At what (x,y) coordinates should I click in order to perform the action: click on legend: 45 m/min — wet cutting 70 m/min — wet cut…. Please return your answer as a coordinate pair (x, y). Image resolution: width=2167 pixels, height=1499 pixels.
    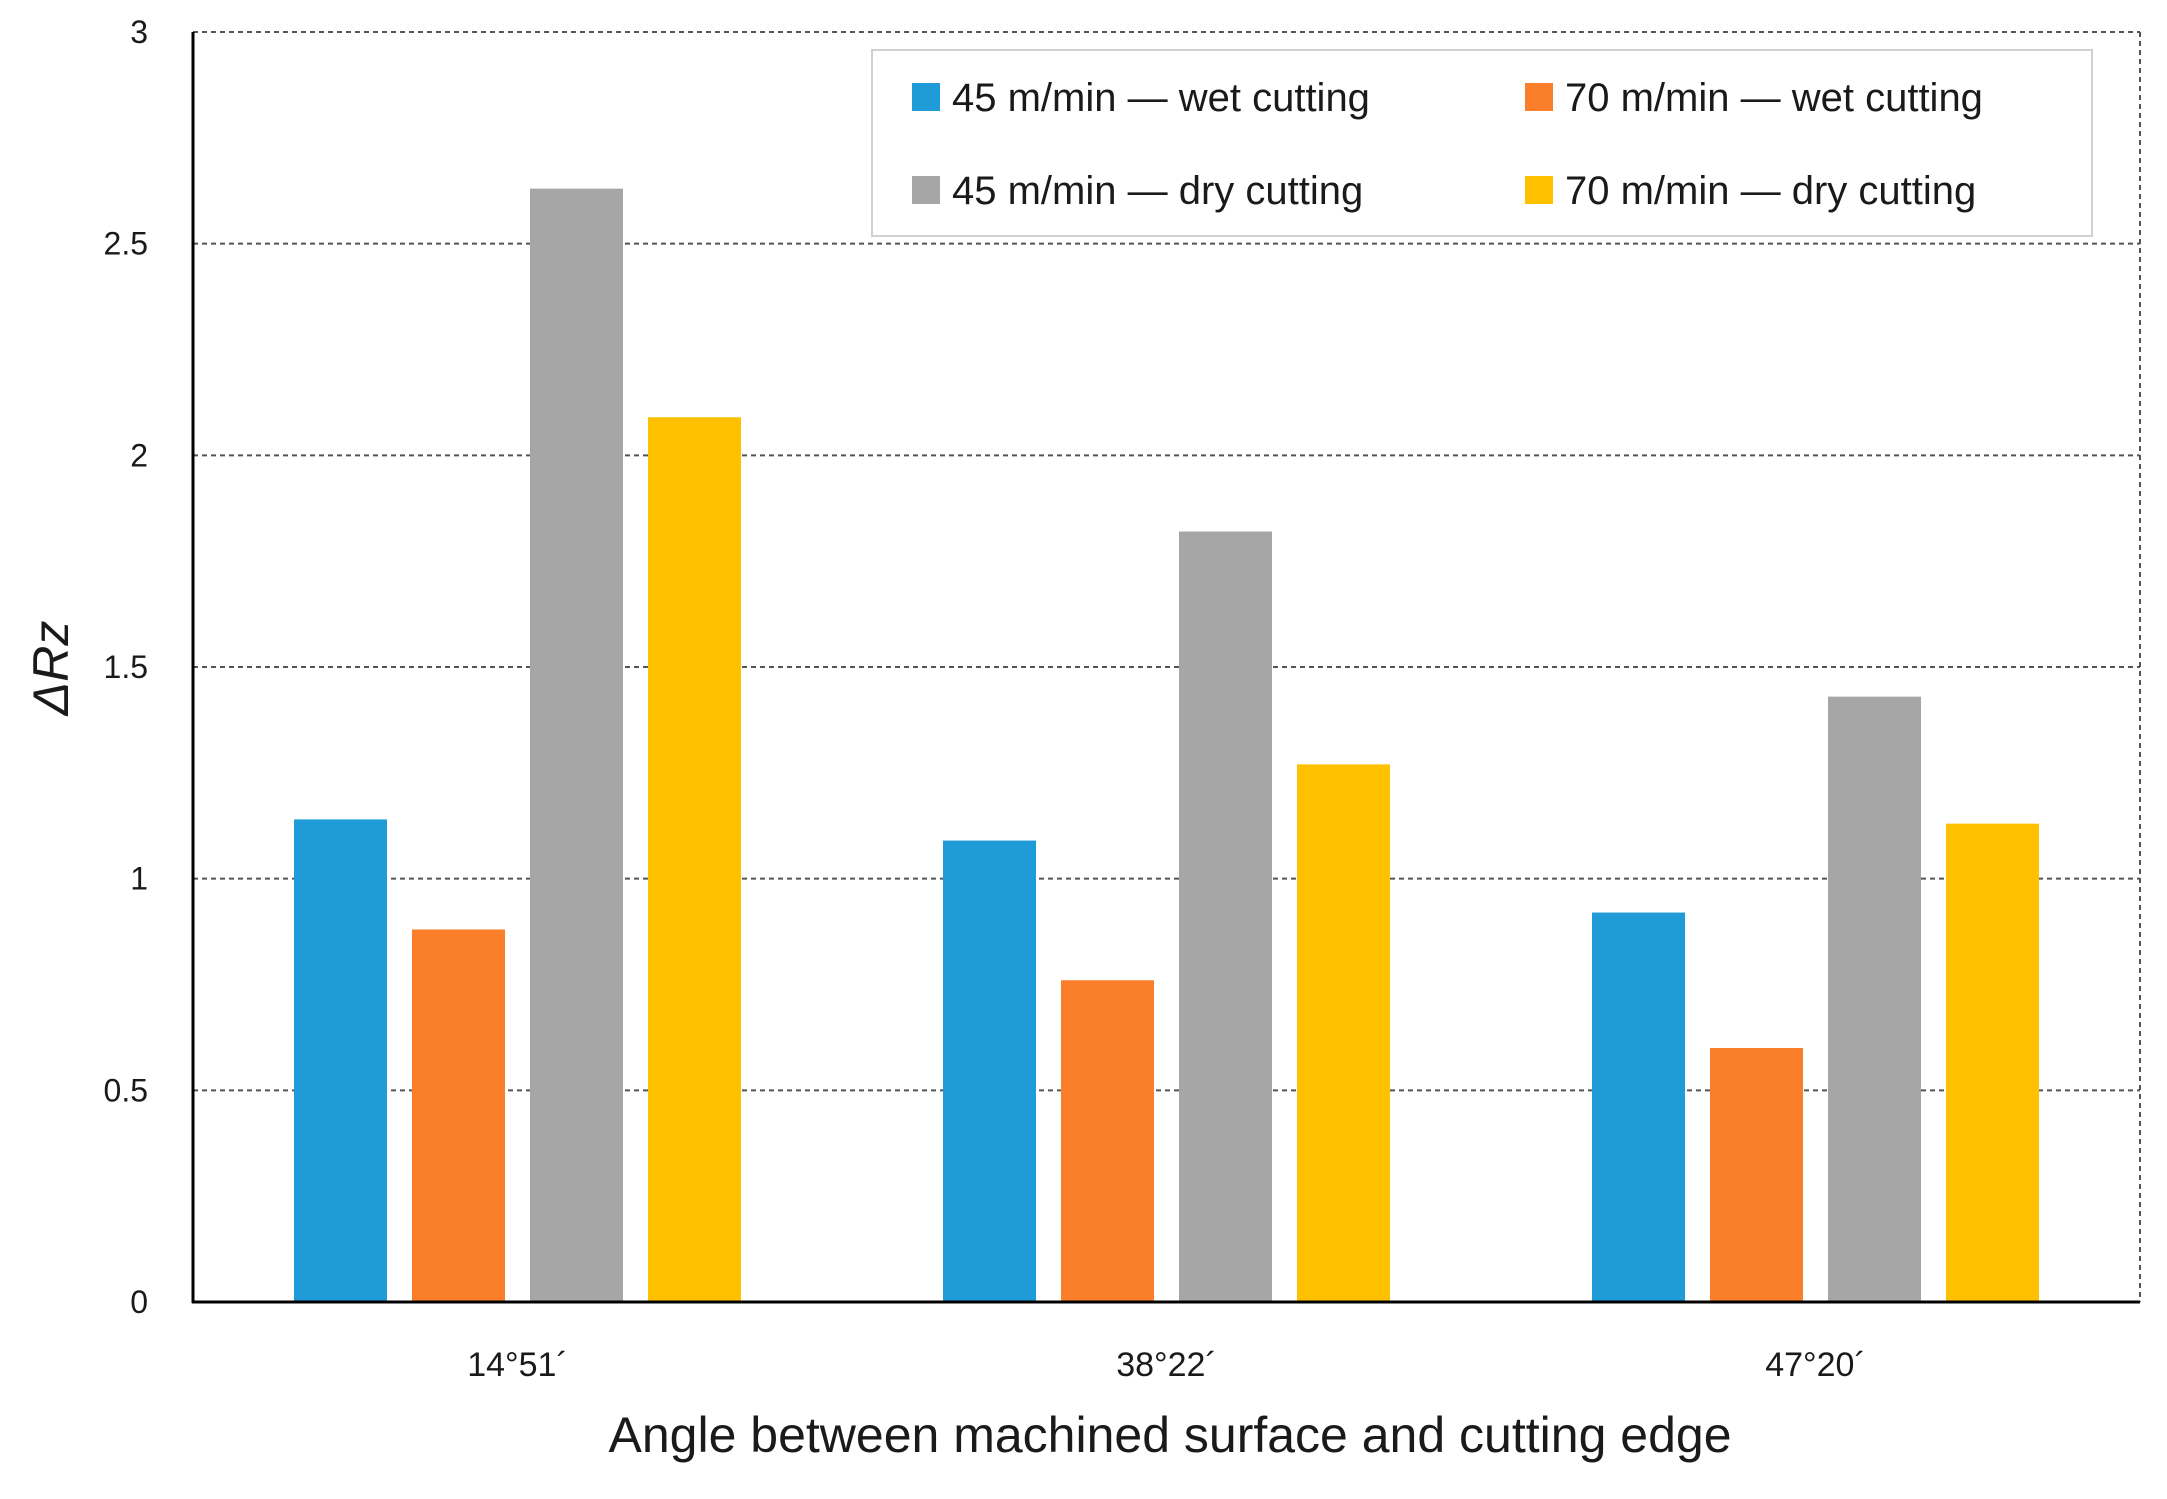
    Looking at the image, I should click on (1482, 143).